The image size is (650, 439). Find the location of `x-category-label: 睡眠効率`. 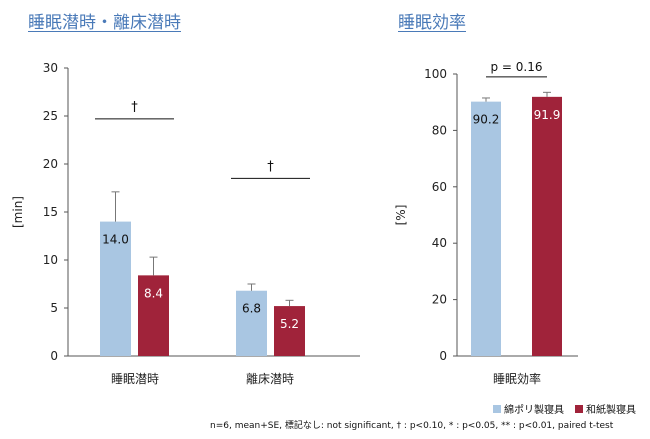

x-category-label: 睡眠効率 is located at coordinates (517, 378).